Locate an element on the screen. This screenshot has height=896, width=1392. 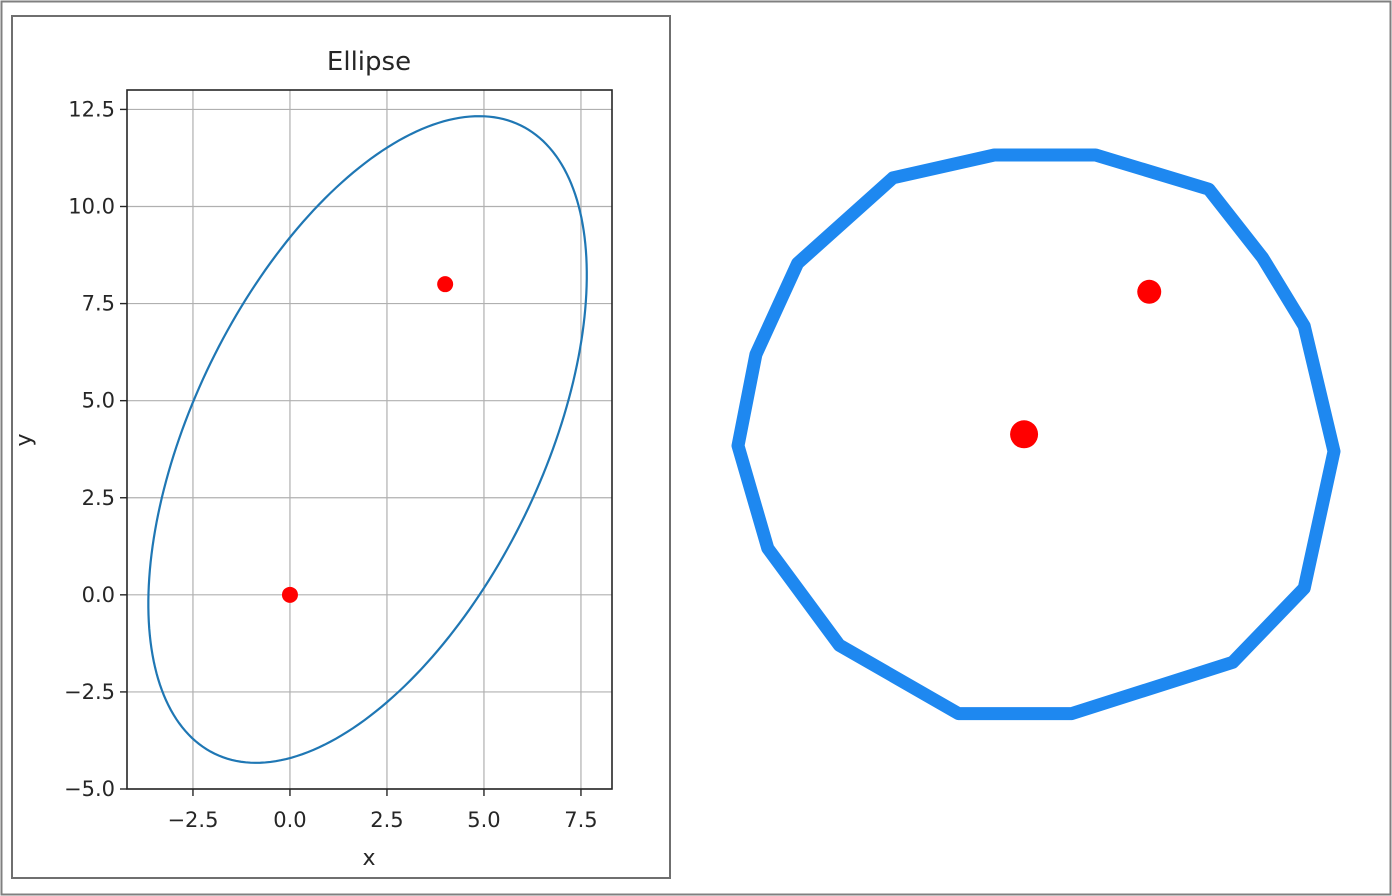
y-tick-label: 0.0 is located at coordinates (98, 595).